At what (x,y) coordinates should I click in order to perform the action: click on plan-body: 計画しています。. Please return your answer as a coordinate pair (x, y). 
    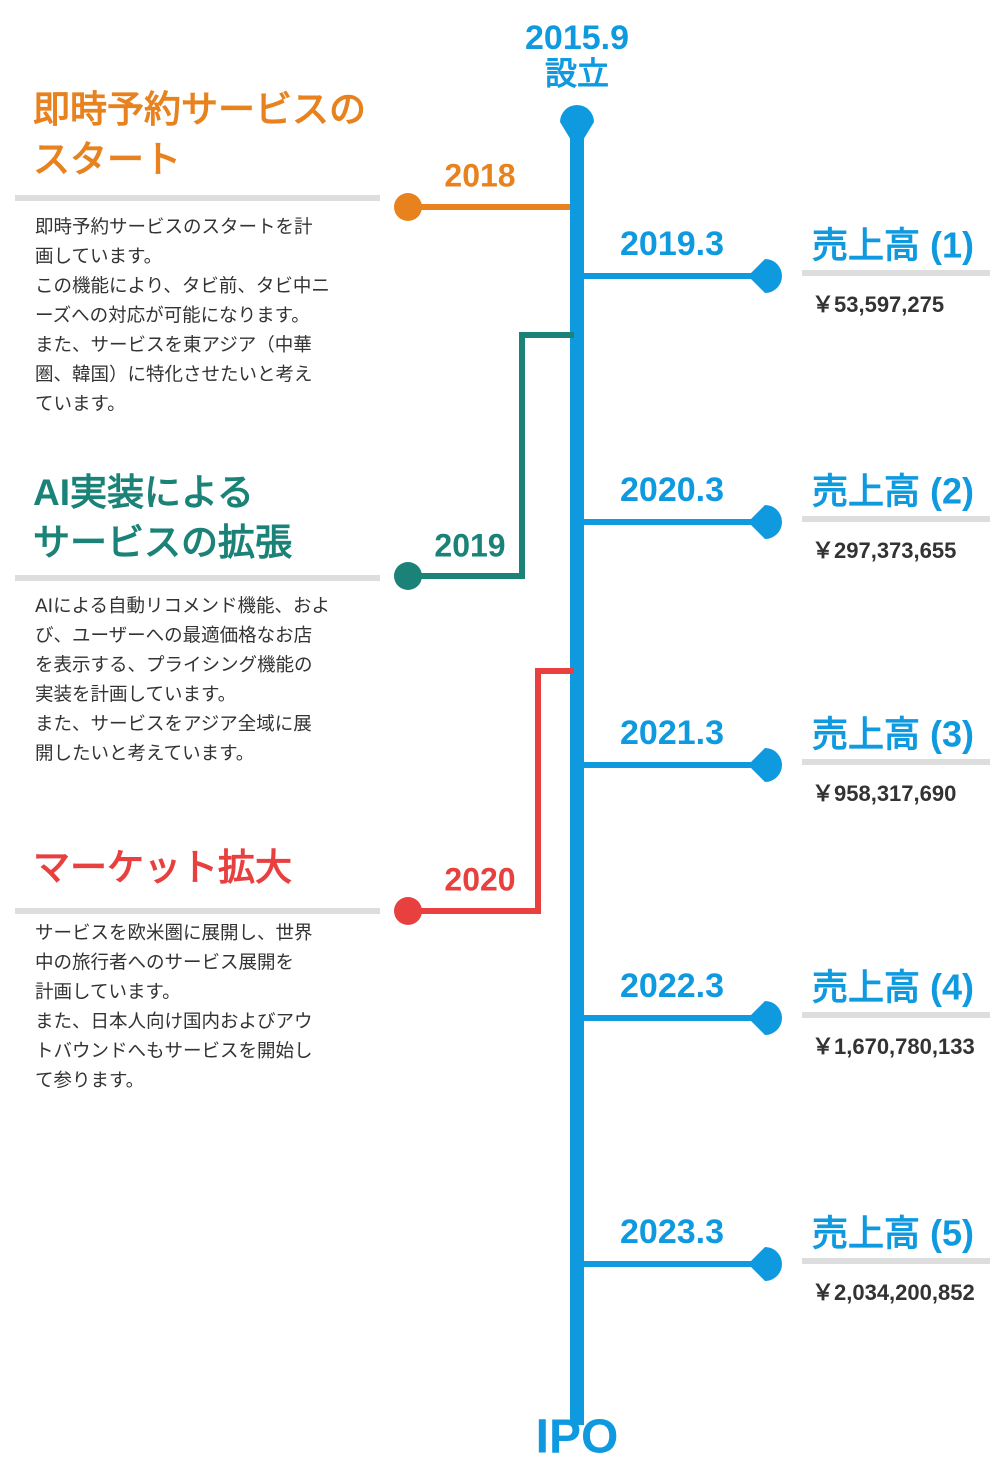
    Looking at the image, I should click on (108, 992).